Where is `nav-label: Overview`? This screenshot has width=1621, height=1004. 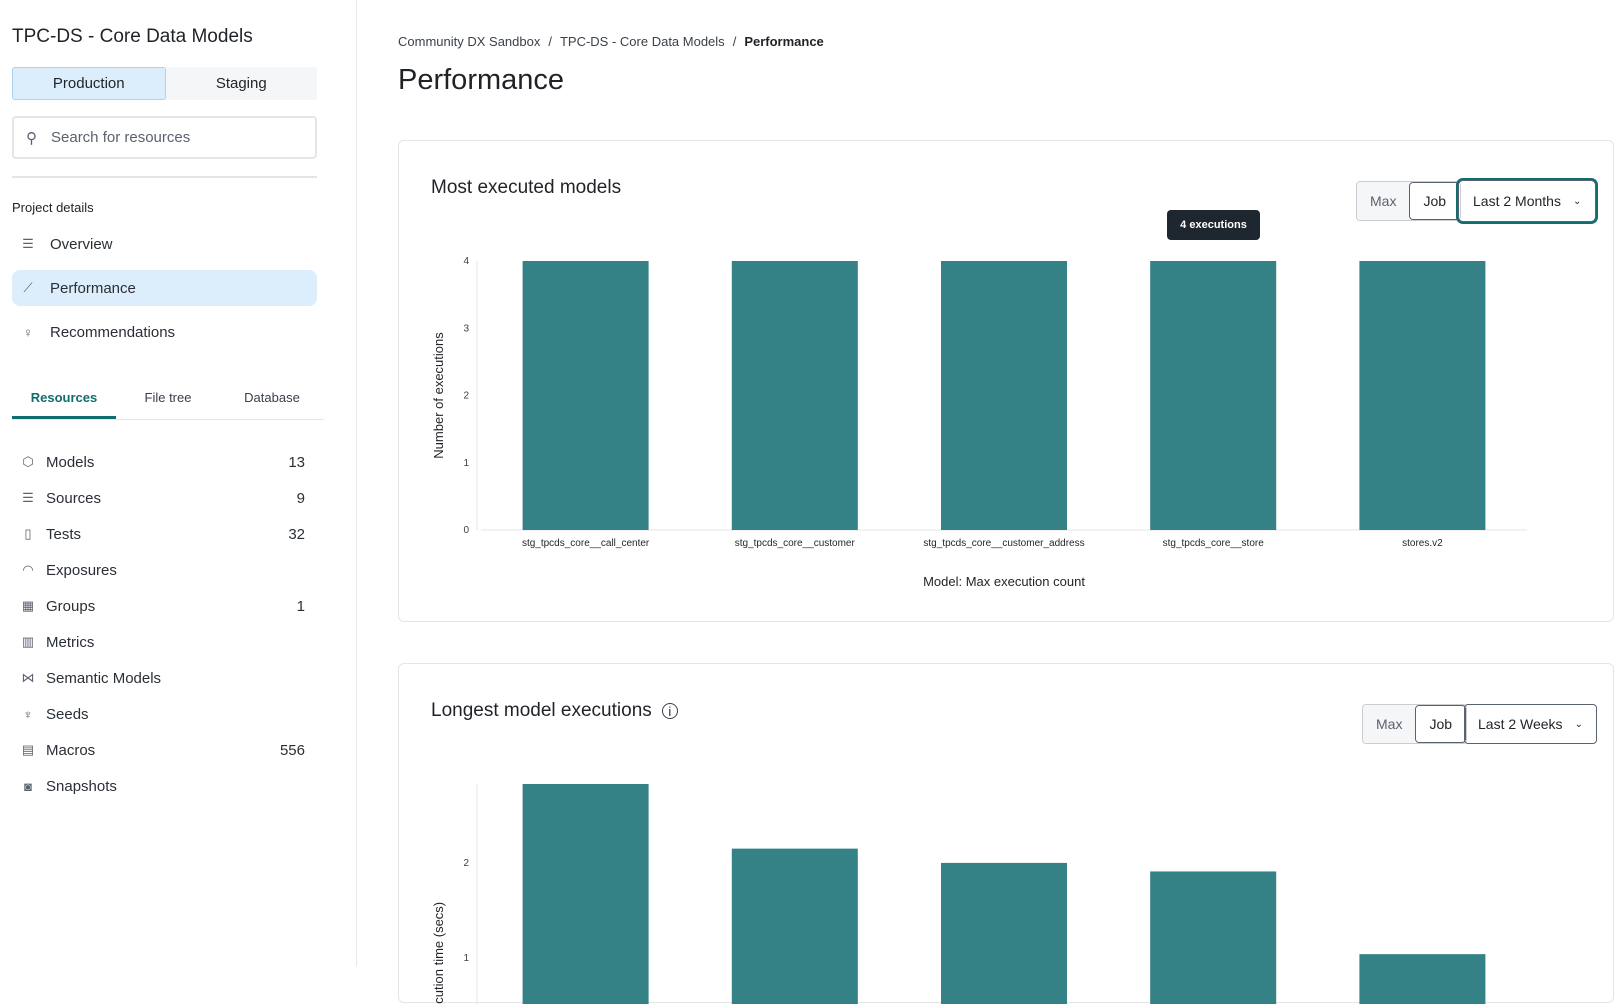
nav-label: Overview is located at coordinates (81, 244).